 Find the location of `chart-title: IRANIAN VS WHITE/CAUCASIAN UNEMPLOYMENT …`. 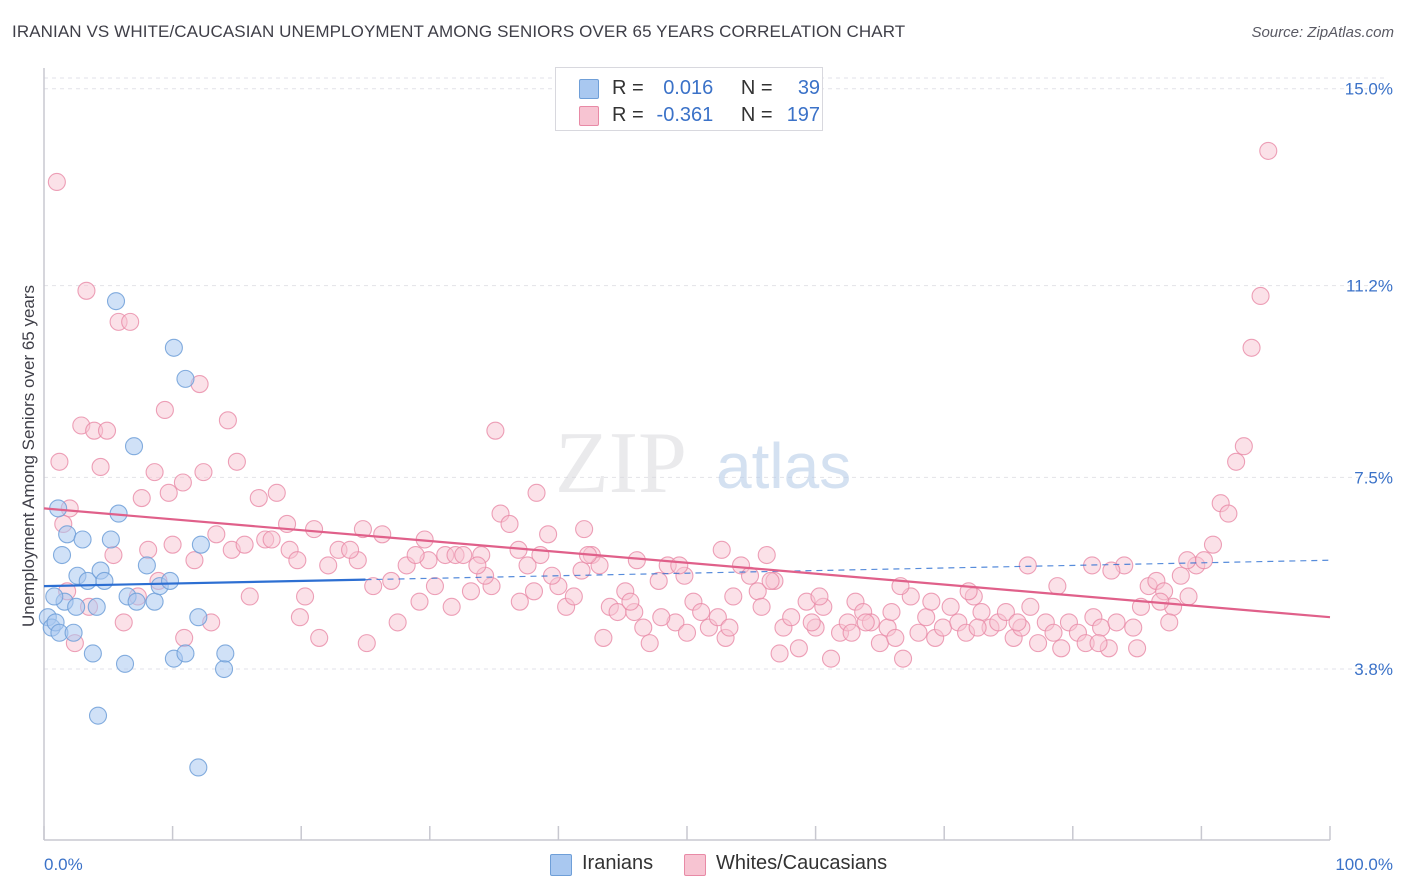

chart-title: IRANIAN VS WHITE/CAUCASIAN UNEMPLOYMENT … is located at coordinates (459, 31).